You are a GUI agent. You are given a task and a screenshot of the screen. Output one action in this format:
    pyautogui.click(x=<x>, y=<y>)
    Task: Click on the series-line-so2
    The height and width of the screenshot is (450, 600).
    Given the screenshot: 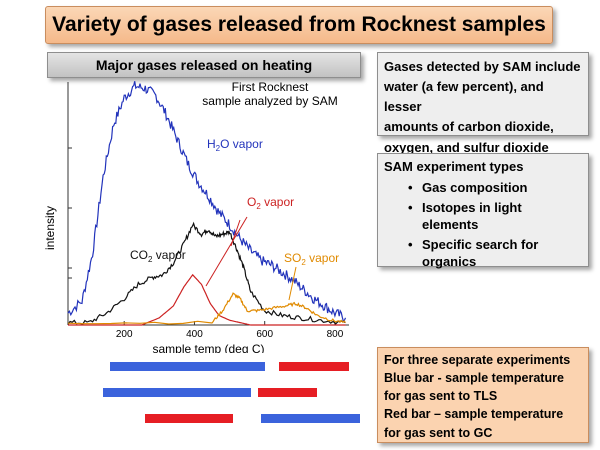 What is the action you would take?
    pyautogui.click(x=206, y=308)
    